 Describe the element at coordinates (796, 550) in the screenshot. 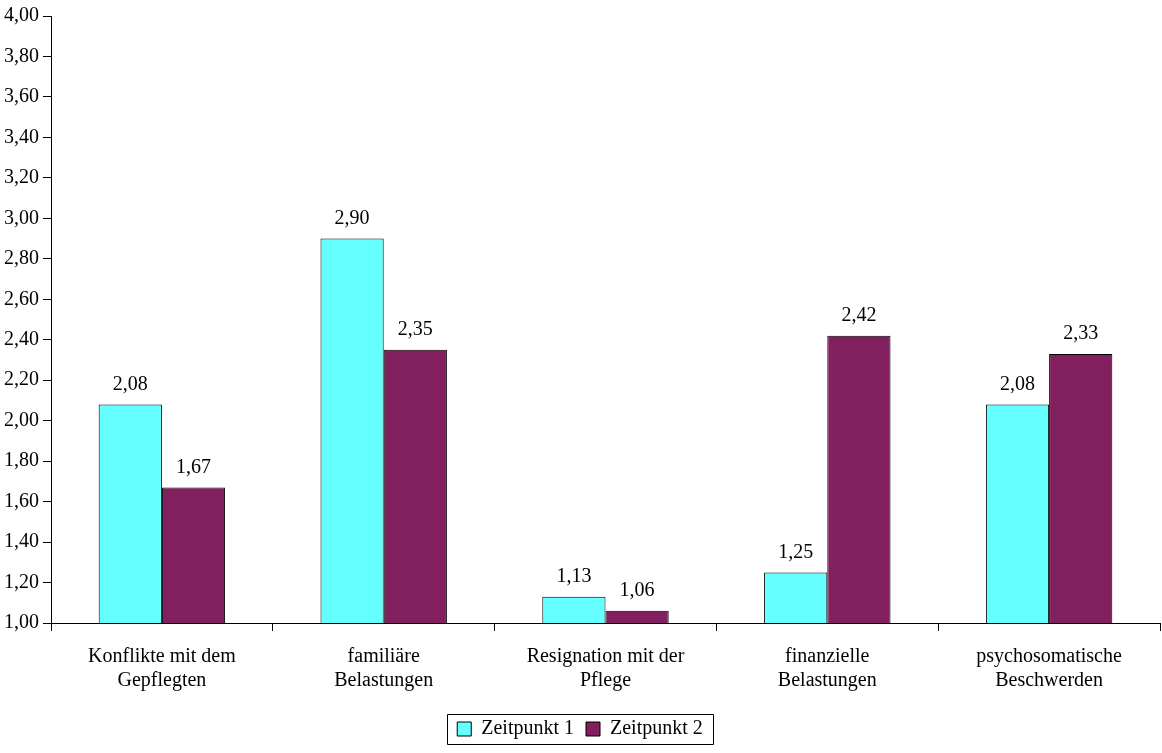

I see `data-label: 1,25` at that location.